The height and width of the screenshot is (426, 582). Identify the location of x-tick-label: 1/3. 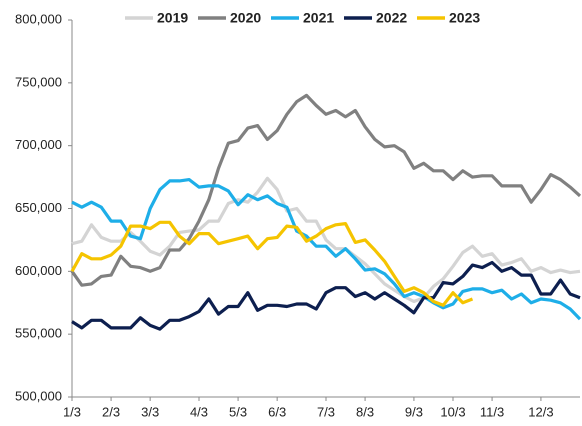
(72, 411).